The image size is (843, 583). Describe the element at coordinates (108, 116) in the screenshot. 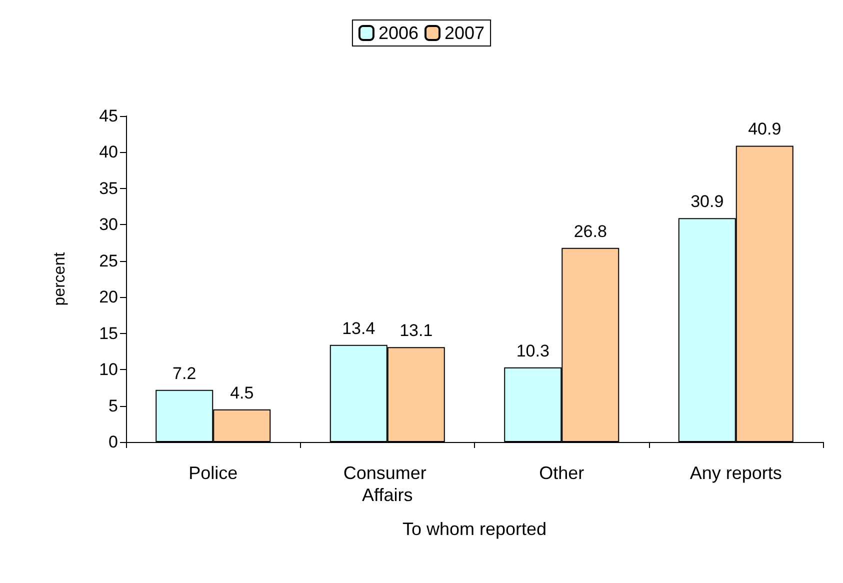

I see `y-tick-label: 45` at that location.